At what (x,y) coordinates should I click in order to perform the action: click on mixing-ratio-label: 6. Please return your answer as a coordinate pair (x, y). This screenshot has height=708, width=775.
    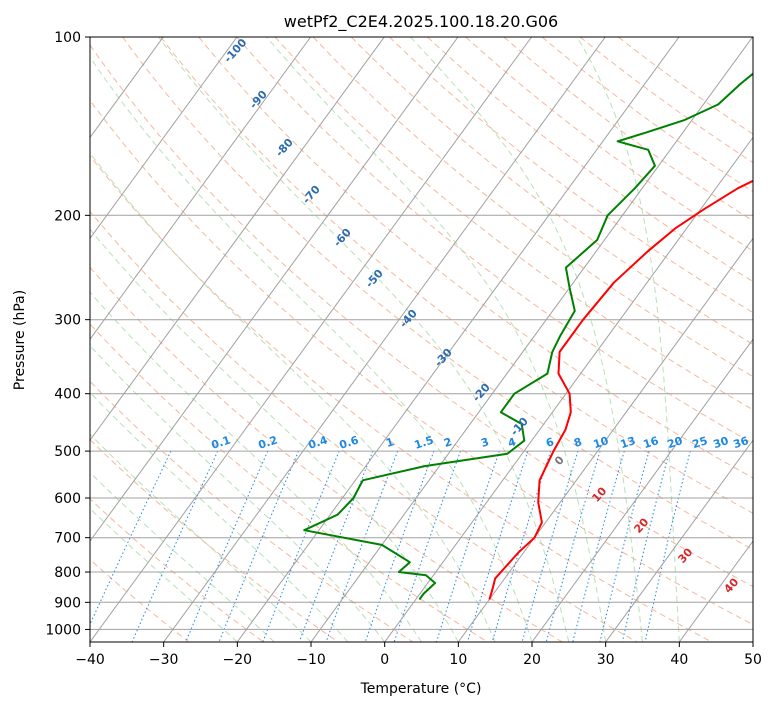
    Looking at the image, I should click on (550, 442).